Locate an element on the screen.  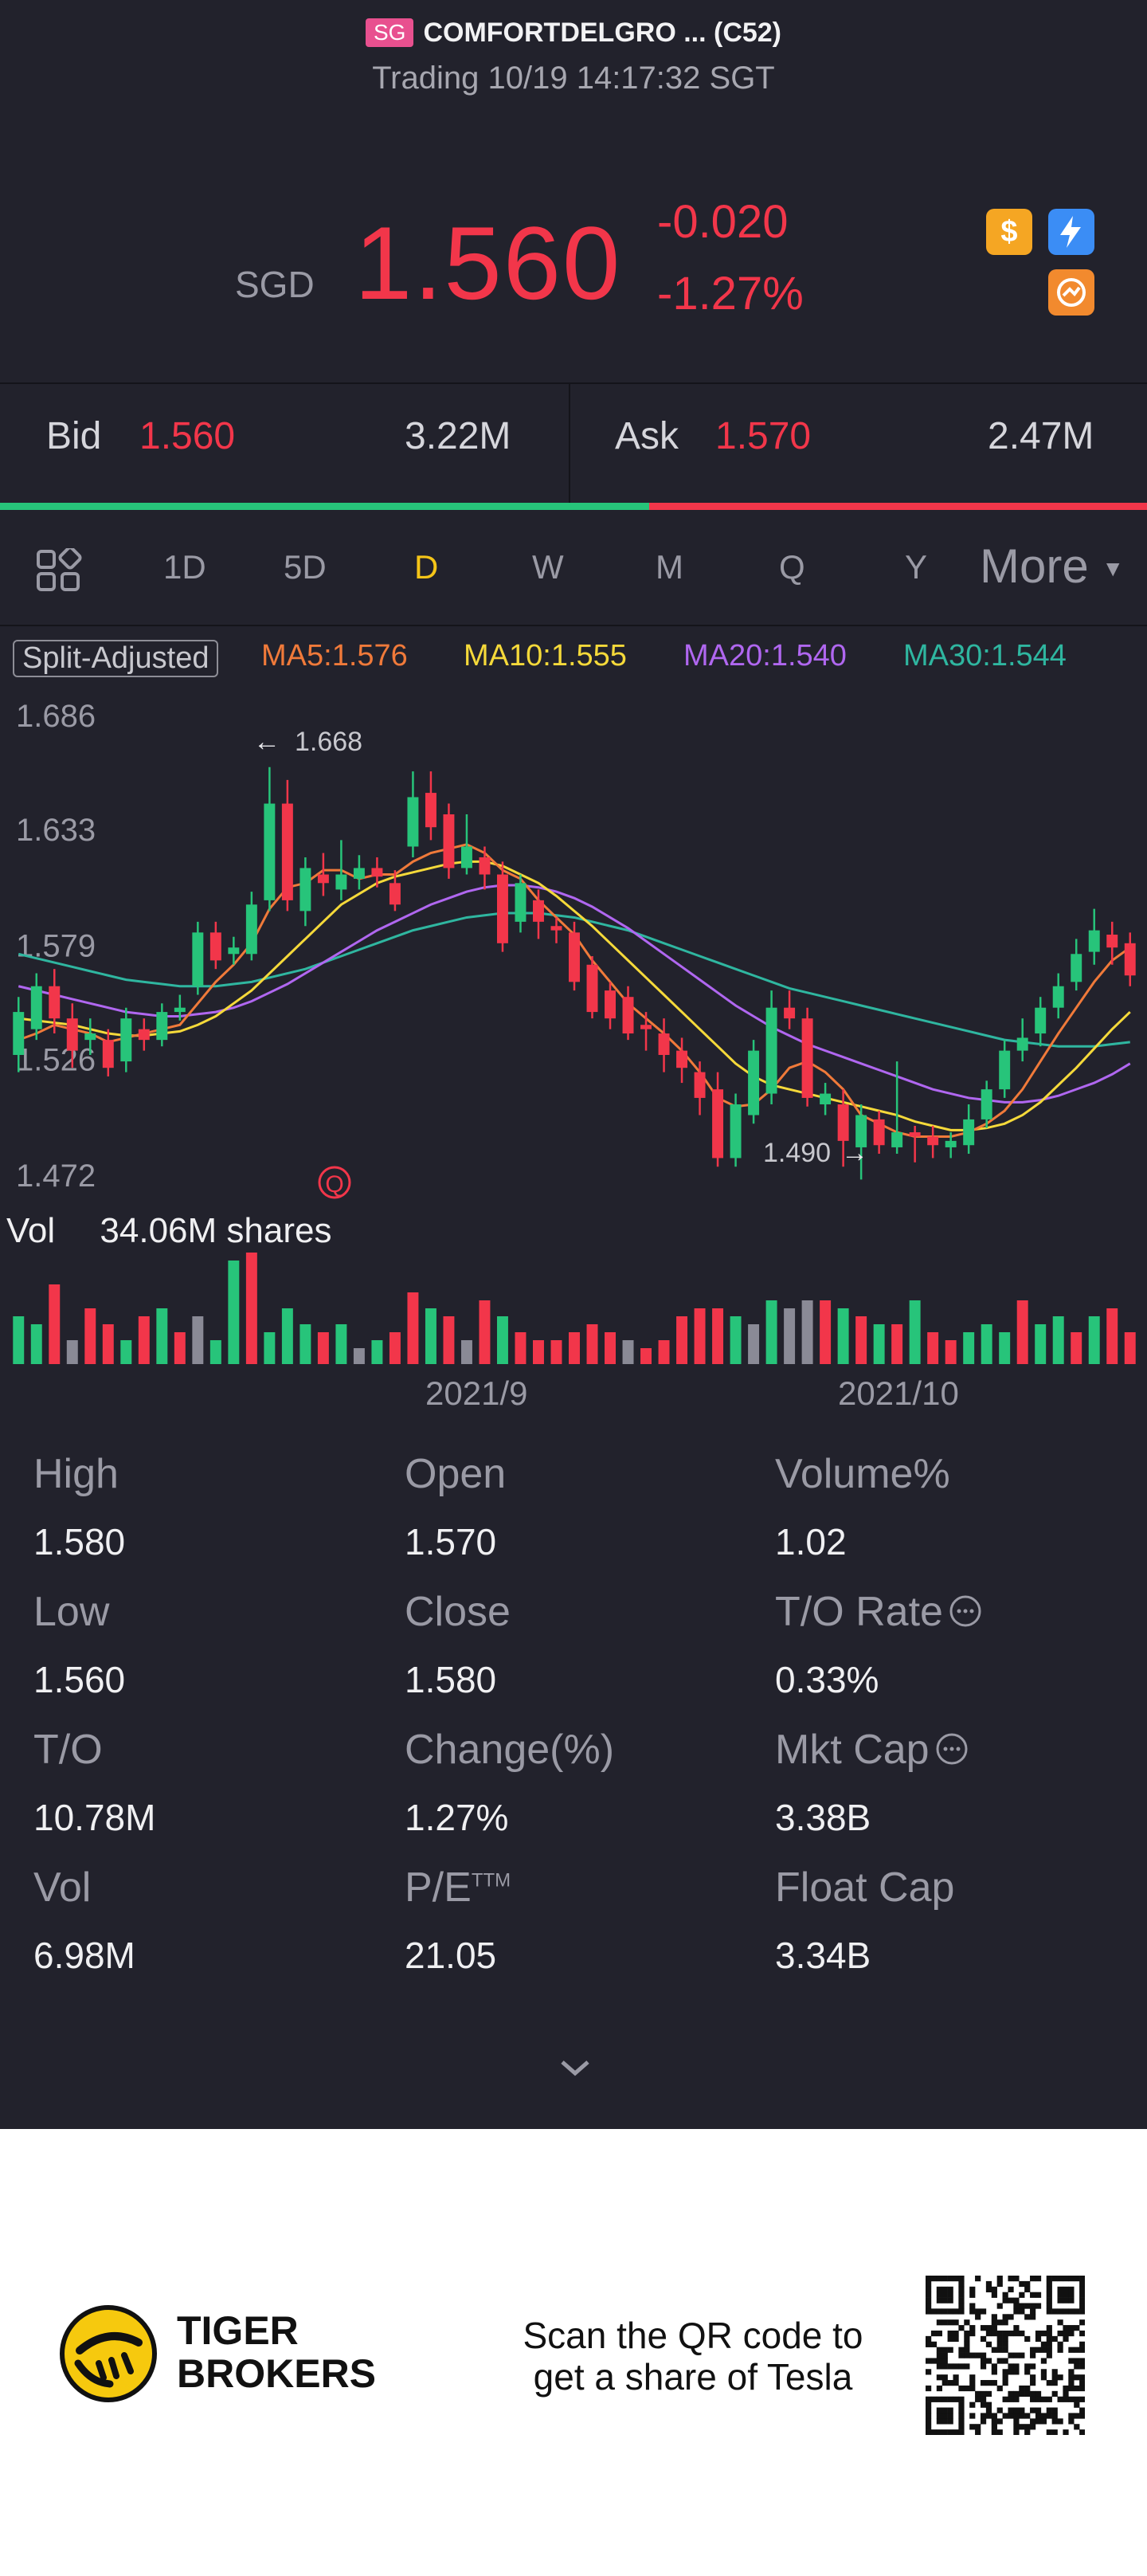
price-change: -0.020 is located at coordinates (723, 222).